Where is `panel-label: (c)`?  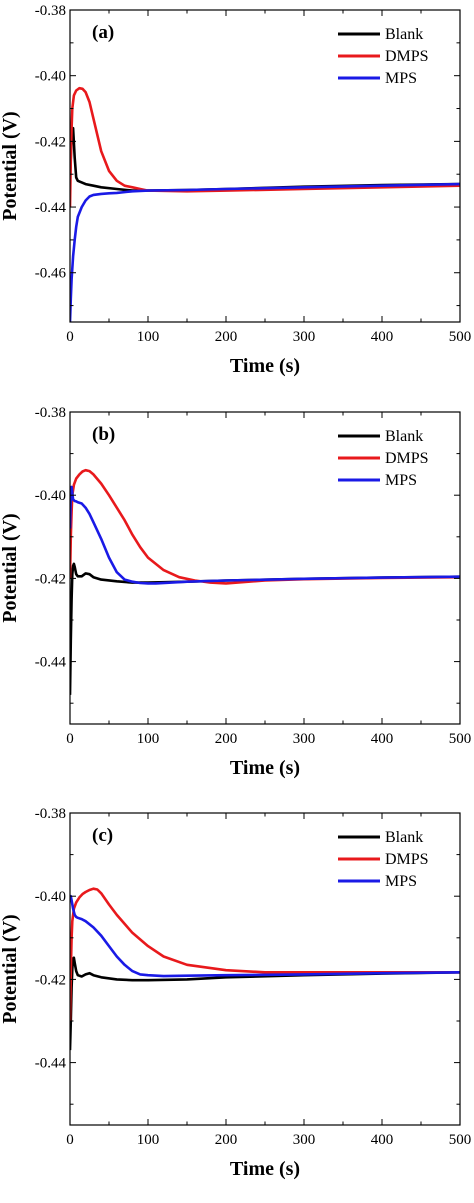 panel-label: (c) is located at coordinates (102, 835).